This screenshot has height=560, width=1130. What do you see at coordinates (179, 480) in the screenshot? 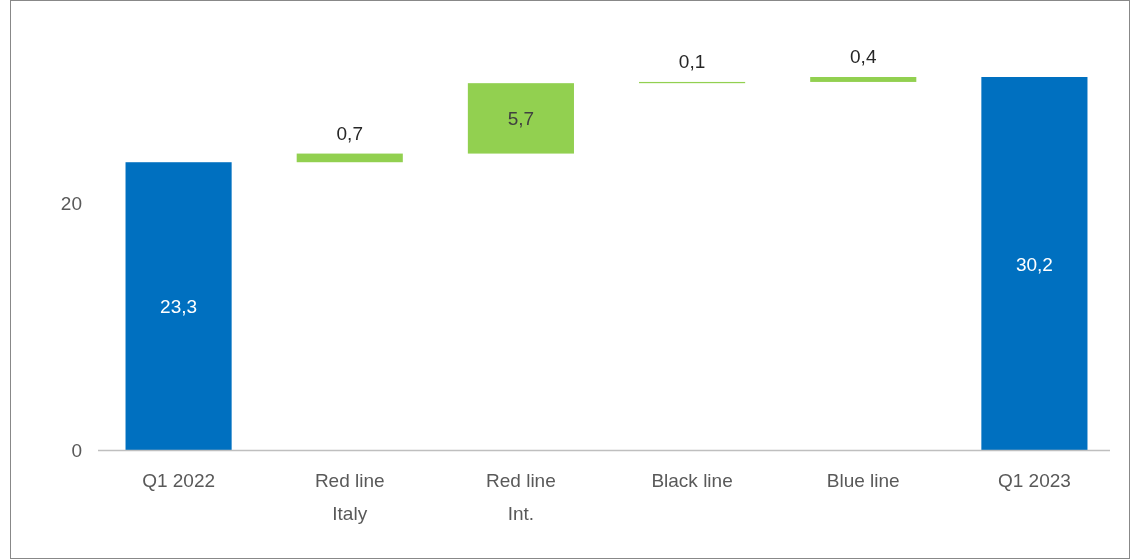
I see `x-tick-label: Q1 2022` at bounding box center [179, 480].